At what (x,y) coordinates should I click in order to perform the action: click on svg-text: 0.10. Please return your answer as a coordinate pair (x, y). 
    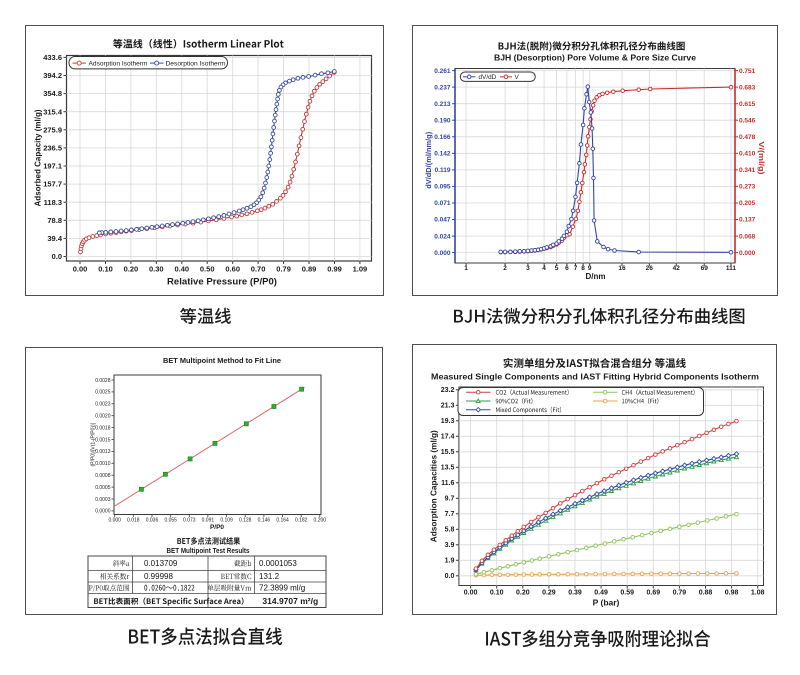
    Looking at the image, I should click on (497, 593).